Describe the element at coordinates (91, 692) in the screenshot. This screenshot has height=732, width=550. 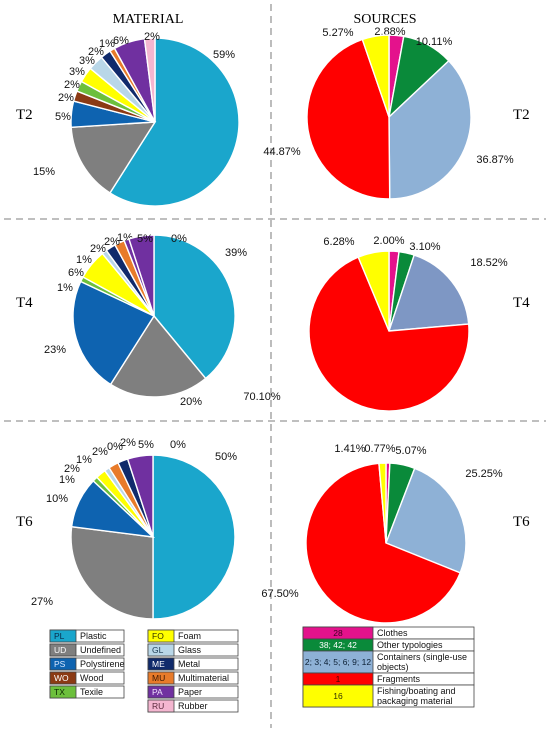
I see `material-label: Texile` at that location.